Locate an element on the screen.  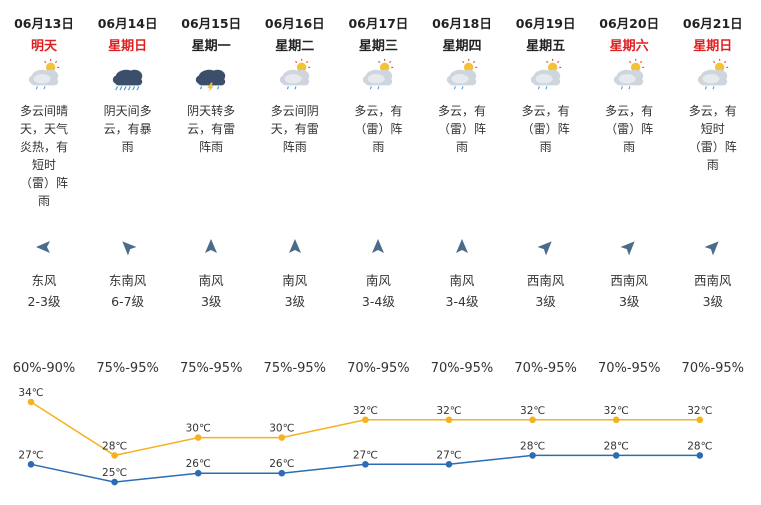
weather-description: 多云间晴天，天气炎热，有短时 （雷）阵雨 is located at coordinates (44, 156).